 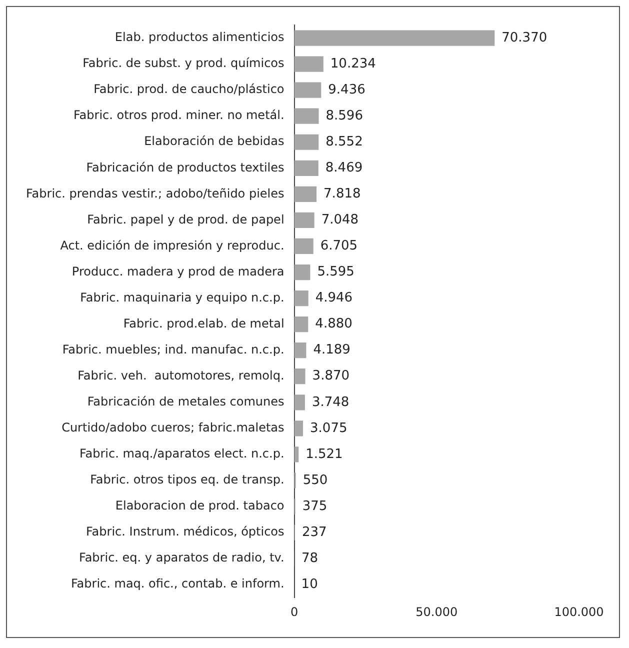 I want to click on x-tick-label: 50.000, so click(x=437, y=611).